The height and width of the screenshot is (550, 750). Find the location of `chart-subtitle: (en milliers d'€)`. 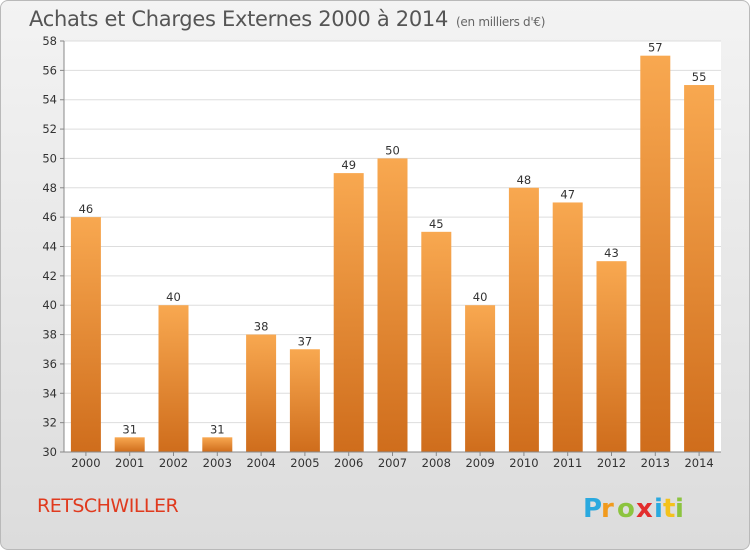

chart-subtitle: (en milliers d'€) is located at coordinates (501, 22).